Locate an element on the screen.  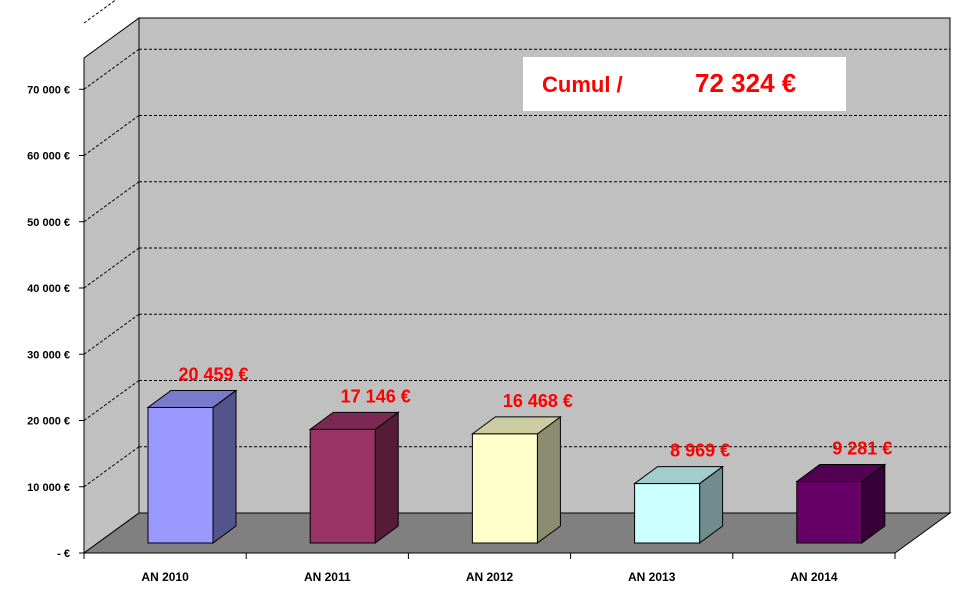
y-tick-label: 40 000 € is located at coordinates (48, 289).